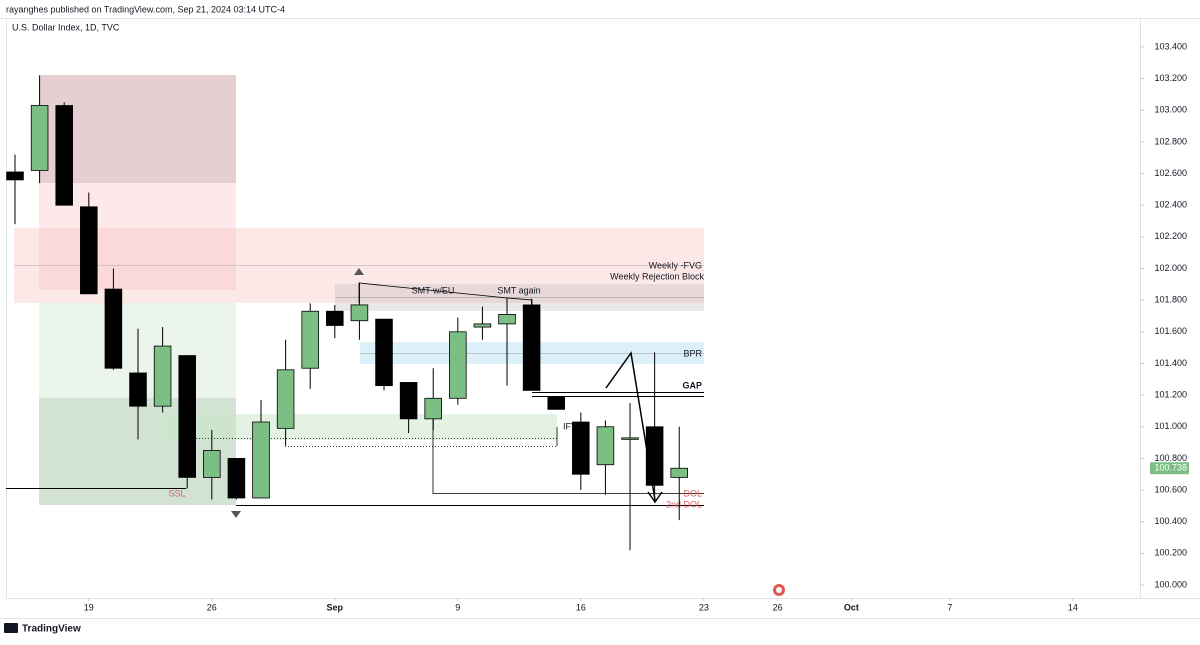 The width and height of the screenshot is (1200, 645). Describe the element at coordinates (692, 385) in the screenshot. I see `annotation: GAP` at that location.